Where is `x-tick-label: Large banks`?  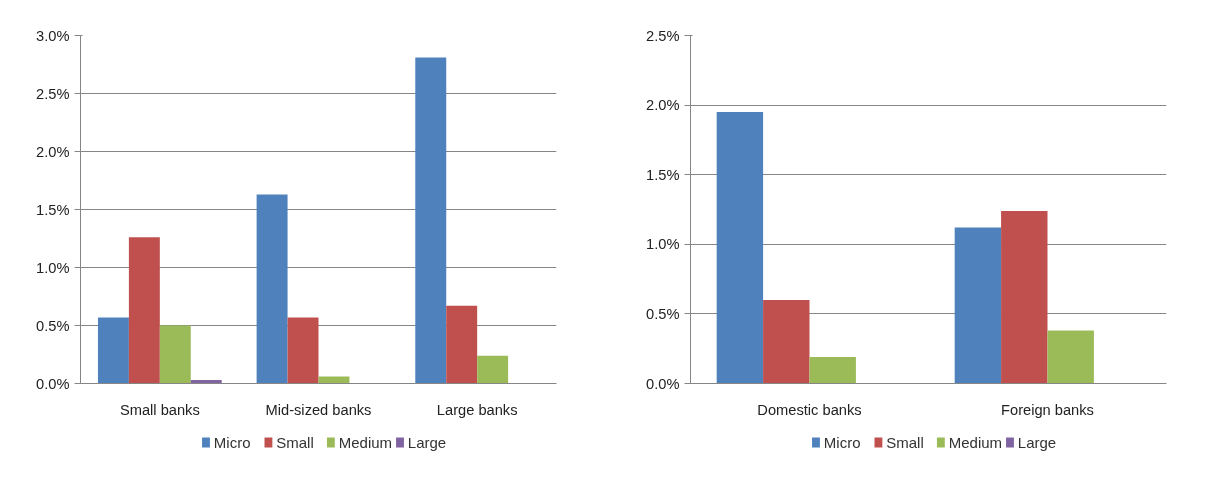
x-tick-label: Large banks is located at coordinates (477, 409).